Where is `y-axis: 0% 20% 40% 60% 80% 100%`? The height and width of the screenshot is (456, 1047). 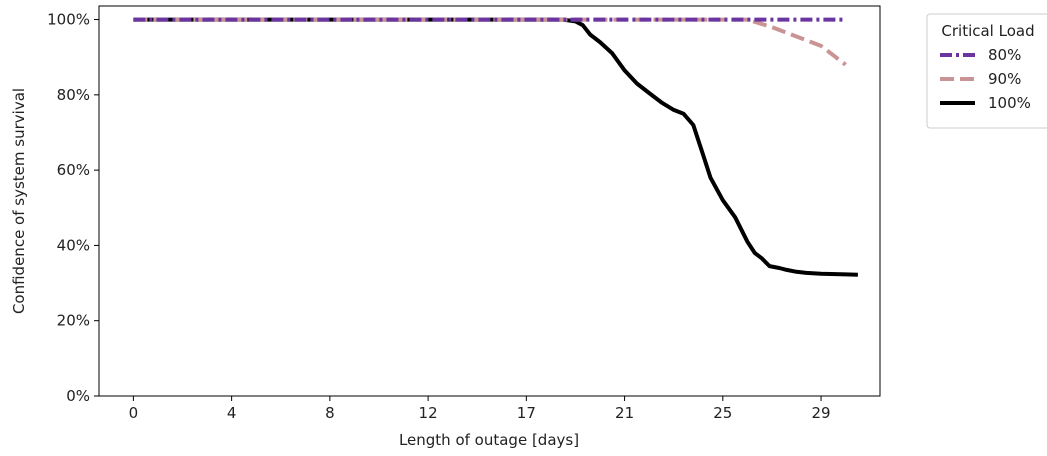
y-axis: 0% 20% 40% 60% 80% 100% is located at coordinates (73, 208).